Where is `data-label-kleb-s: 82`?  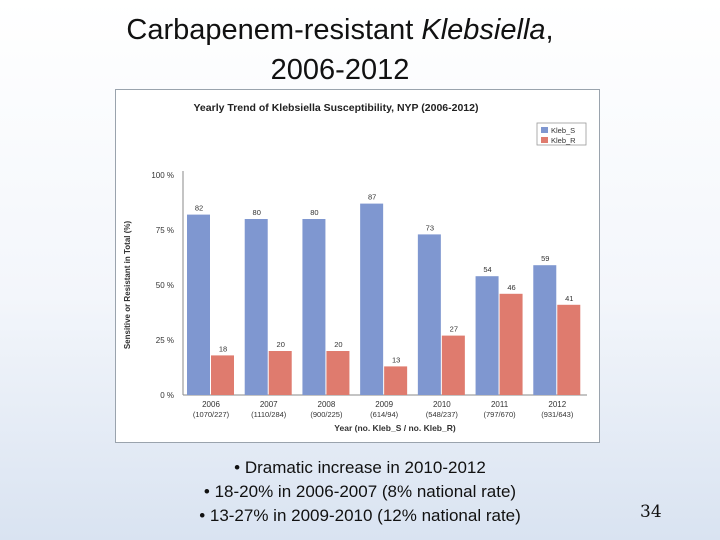 data-label-kleb-s: 82 is located at coordinates (199, 208).